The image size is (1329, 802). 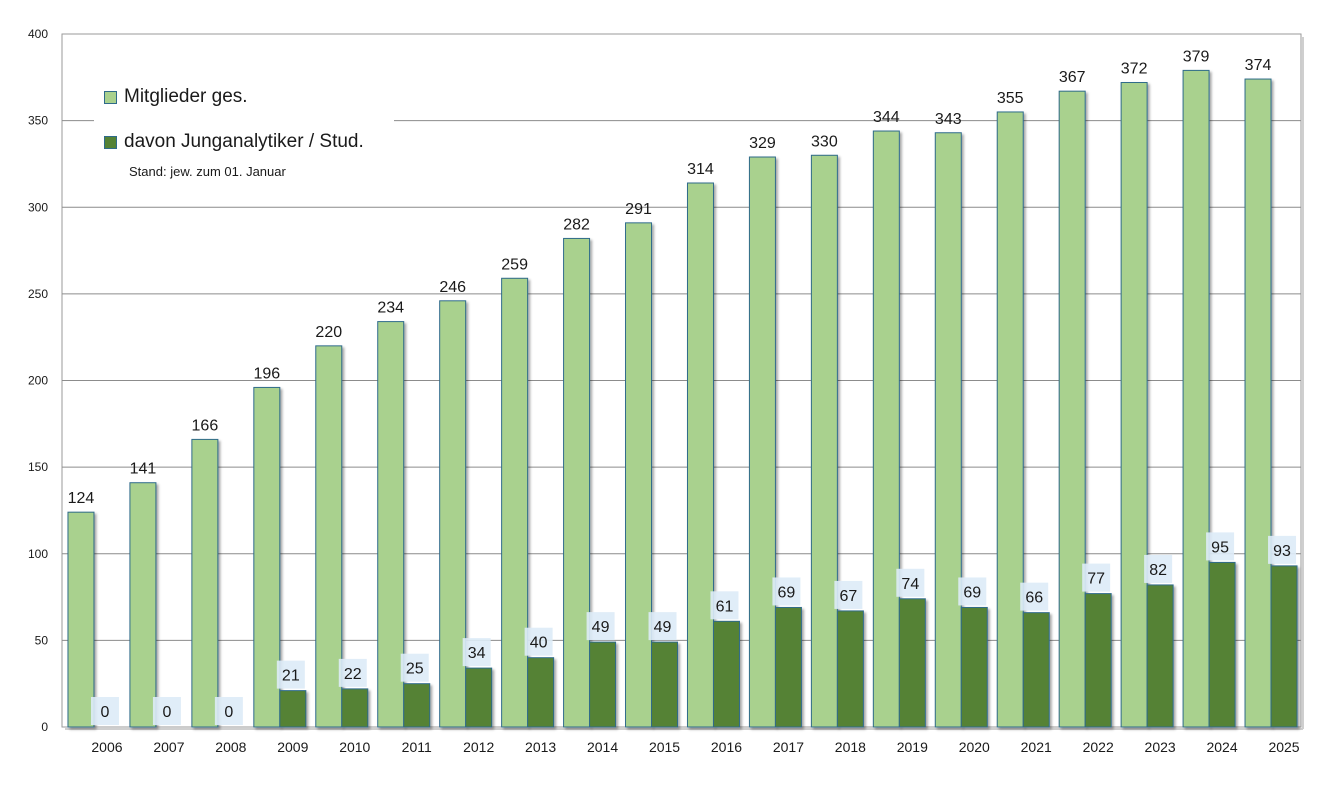 What do you see at coordinates (540, 747) in the screenshot?
I see `x-tick-label: 2013` at bounding box center [540, 747].